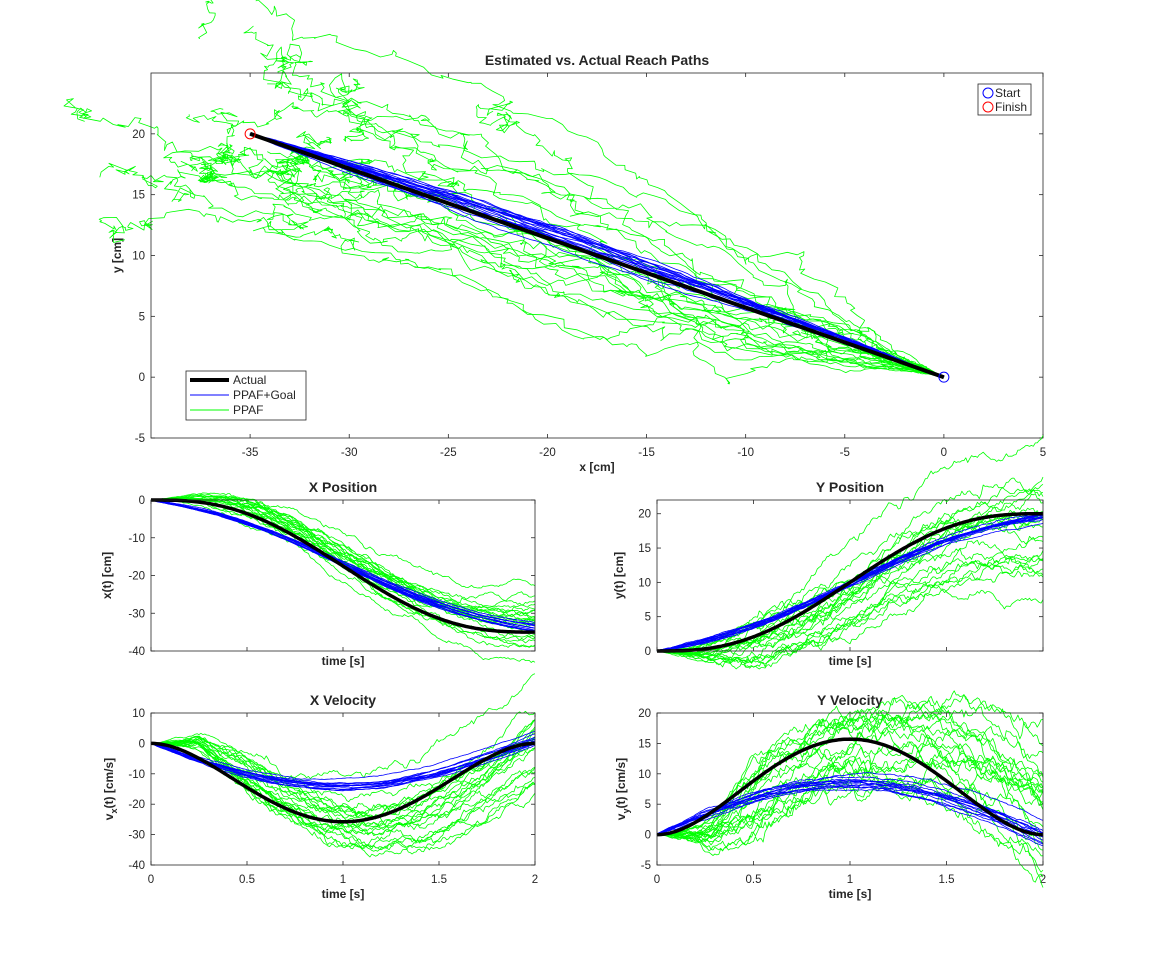 The height and width of the screenshot is (972, 1152). Describe the element at coordinates (754, 880) in the screenshot. I see `x-tick-label: 0.5` at that location.